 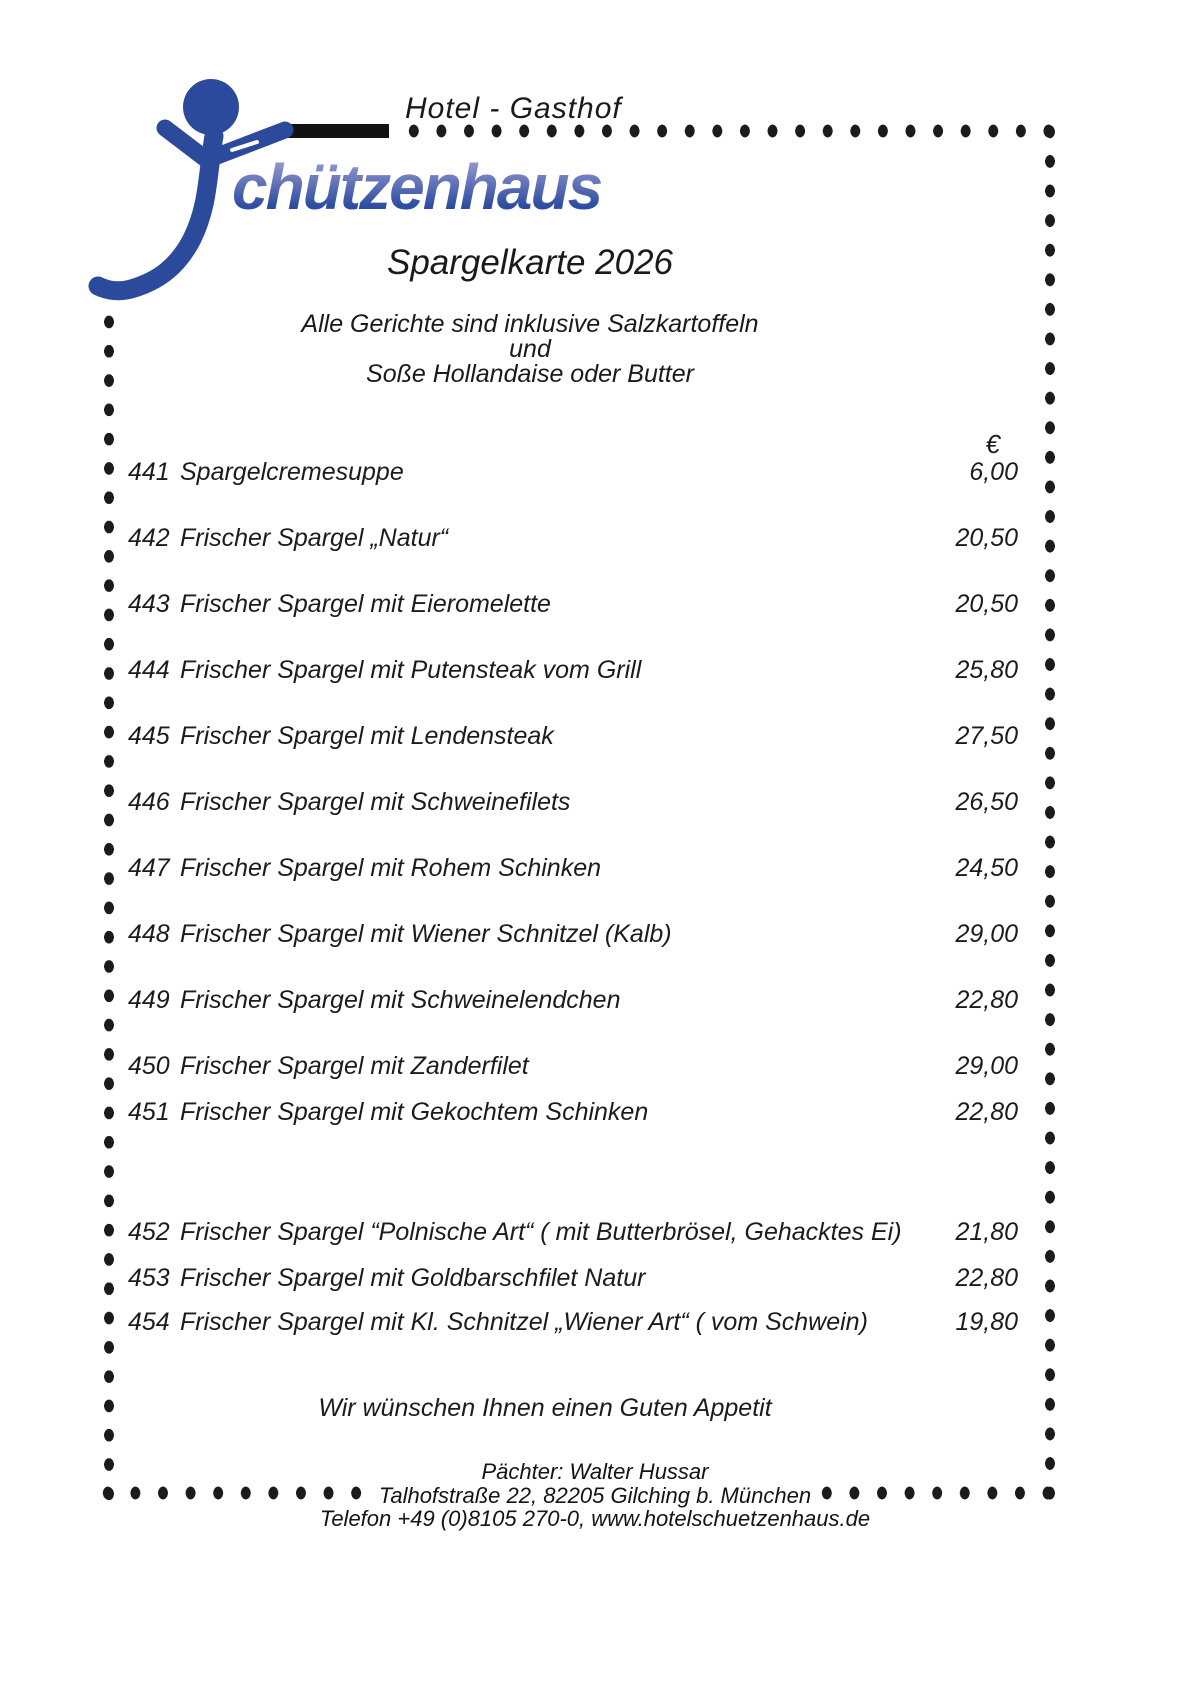 What do you see at coordinates (365, 604) in the screenshot?
I see `menu-item-name: Frischer Spargel mit Eieromelette` at bounding box center [365, 604].